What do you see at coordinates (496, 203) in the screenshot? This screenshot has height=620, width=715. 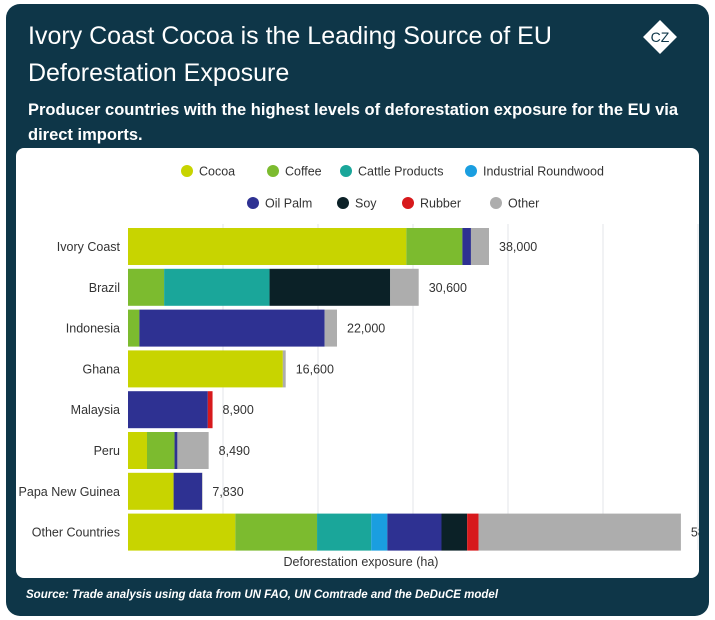 I see `legend-swatch-other` at bounding box center [496, 203].